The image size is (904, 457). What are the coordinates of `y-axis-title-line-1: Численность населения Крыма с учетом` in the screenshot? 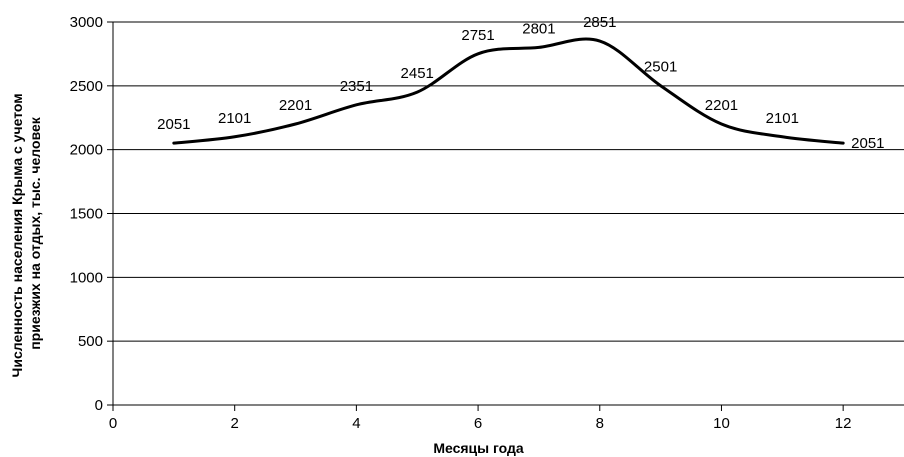 It's located at (17, 235).